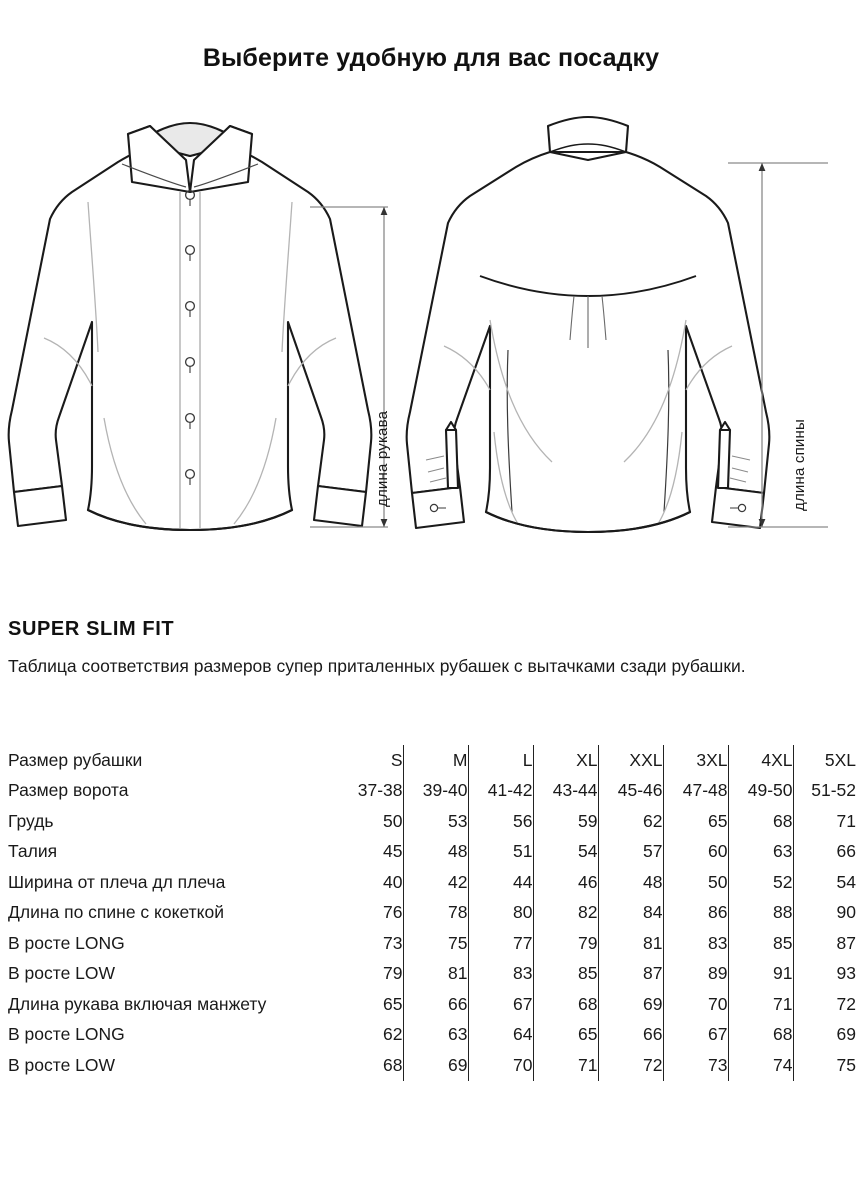 This screenshot has height=1200, width=862. I want to click on cell-3XL: 47-48, so click(695, 790).